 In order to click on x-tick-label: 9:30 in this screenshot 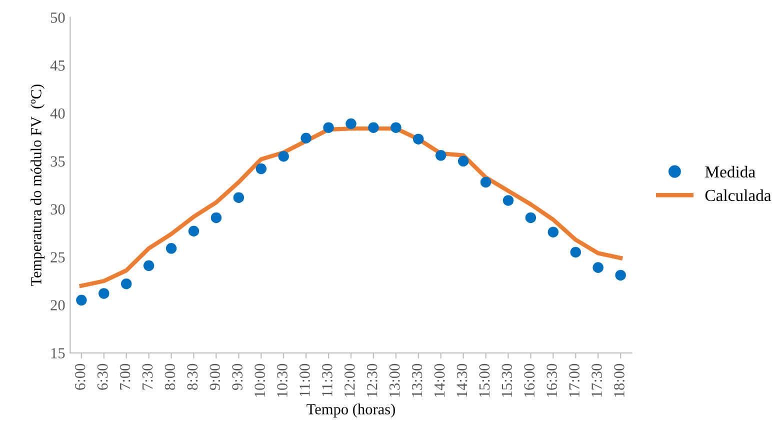, I will do `click(237, 377)`.